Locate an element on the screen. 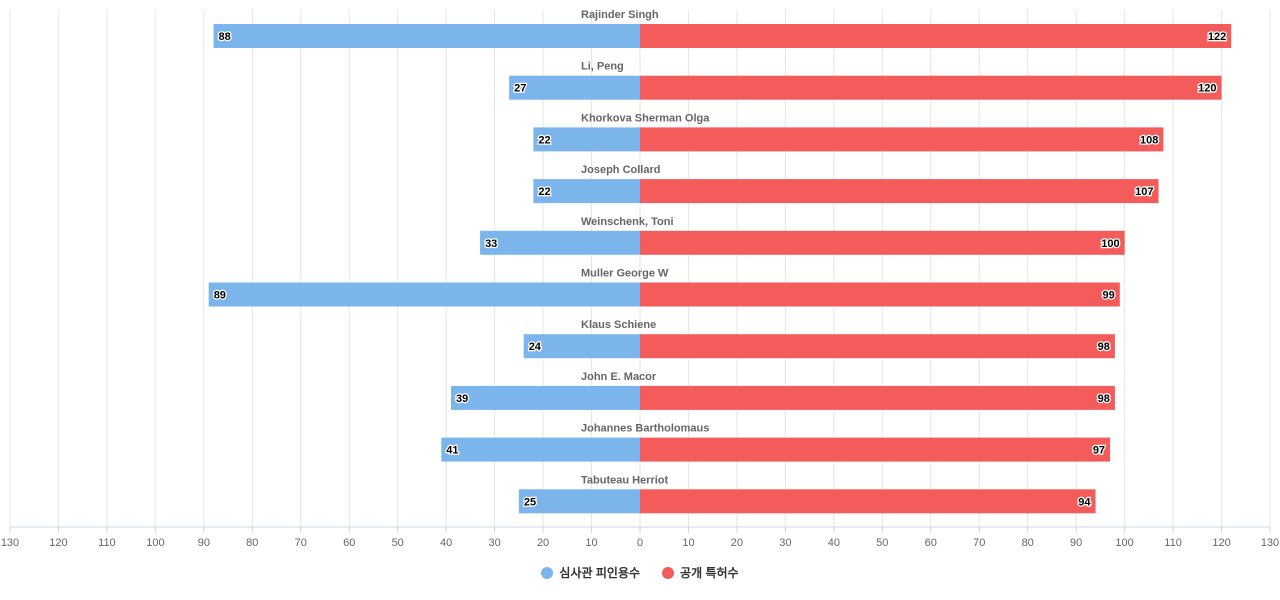 The width and height of the screenshot is (1280, 600). data-label-patents: 99 is located at coordinates (1109, 296).